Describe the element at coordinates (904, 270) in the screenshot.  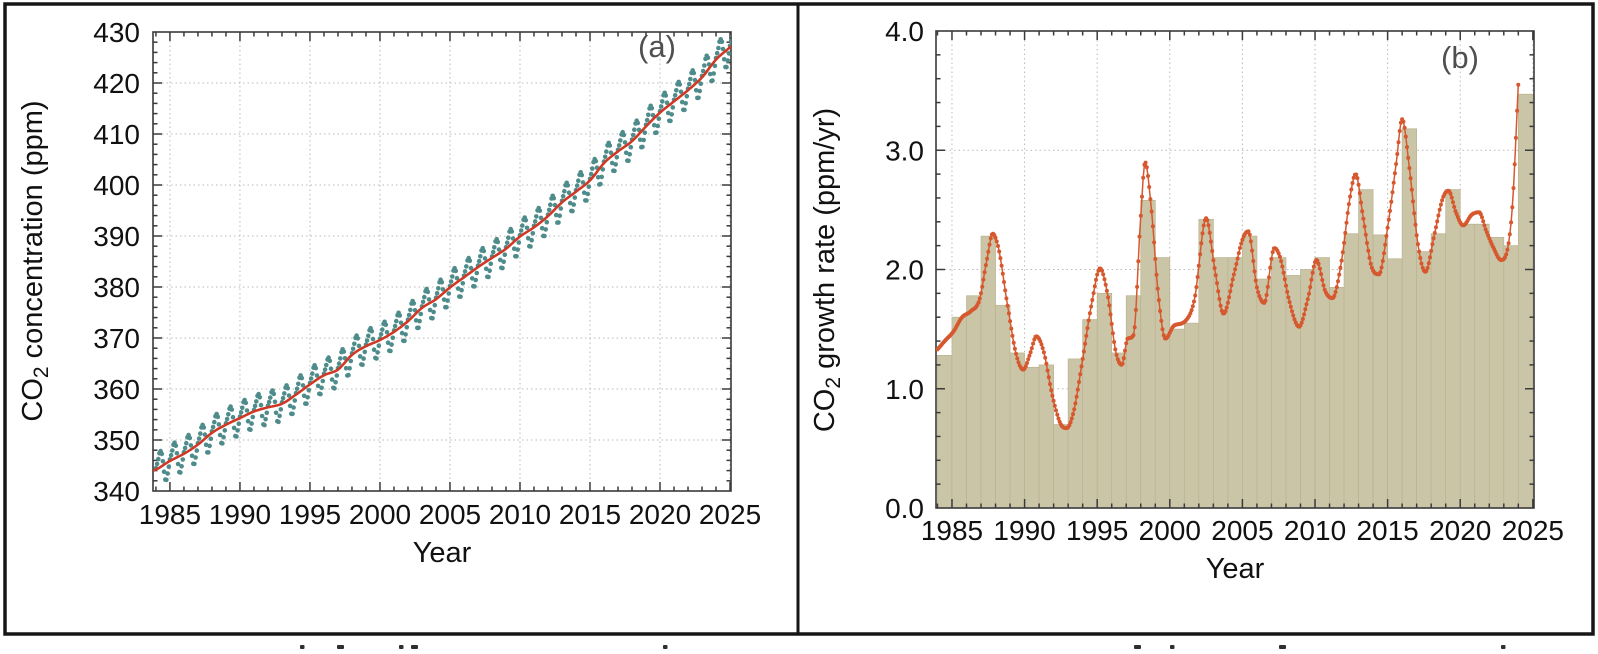
I see `y-tick-label: 2.0` at that location.